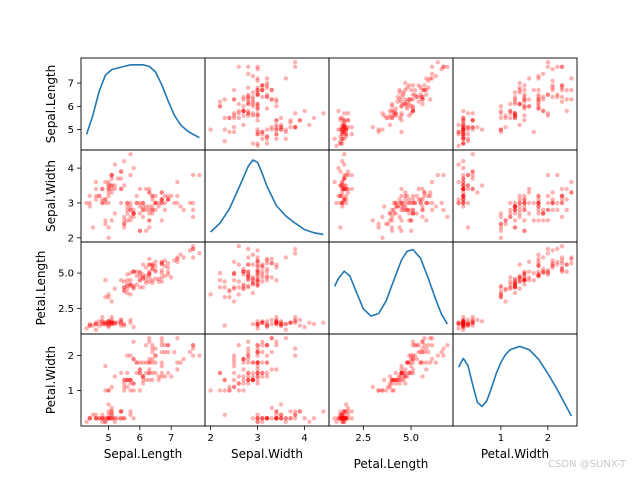 The width and height of the screenshot is (640, 480). I want to click on panel-sepal-width-vs-sepal-width, so click(267, 196).